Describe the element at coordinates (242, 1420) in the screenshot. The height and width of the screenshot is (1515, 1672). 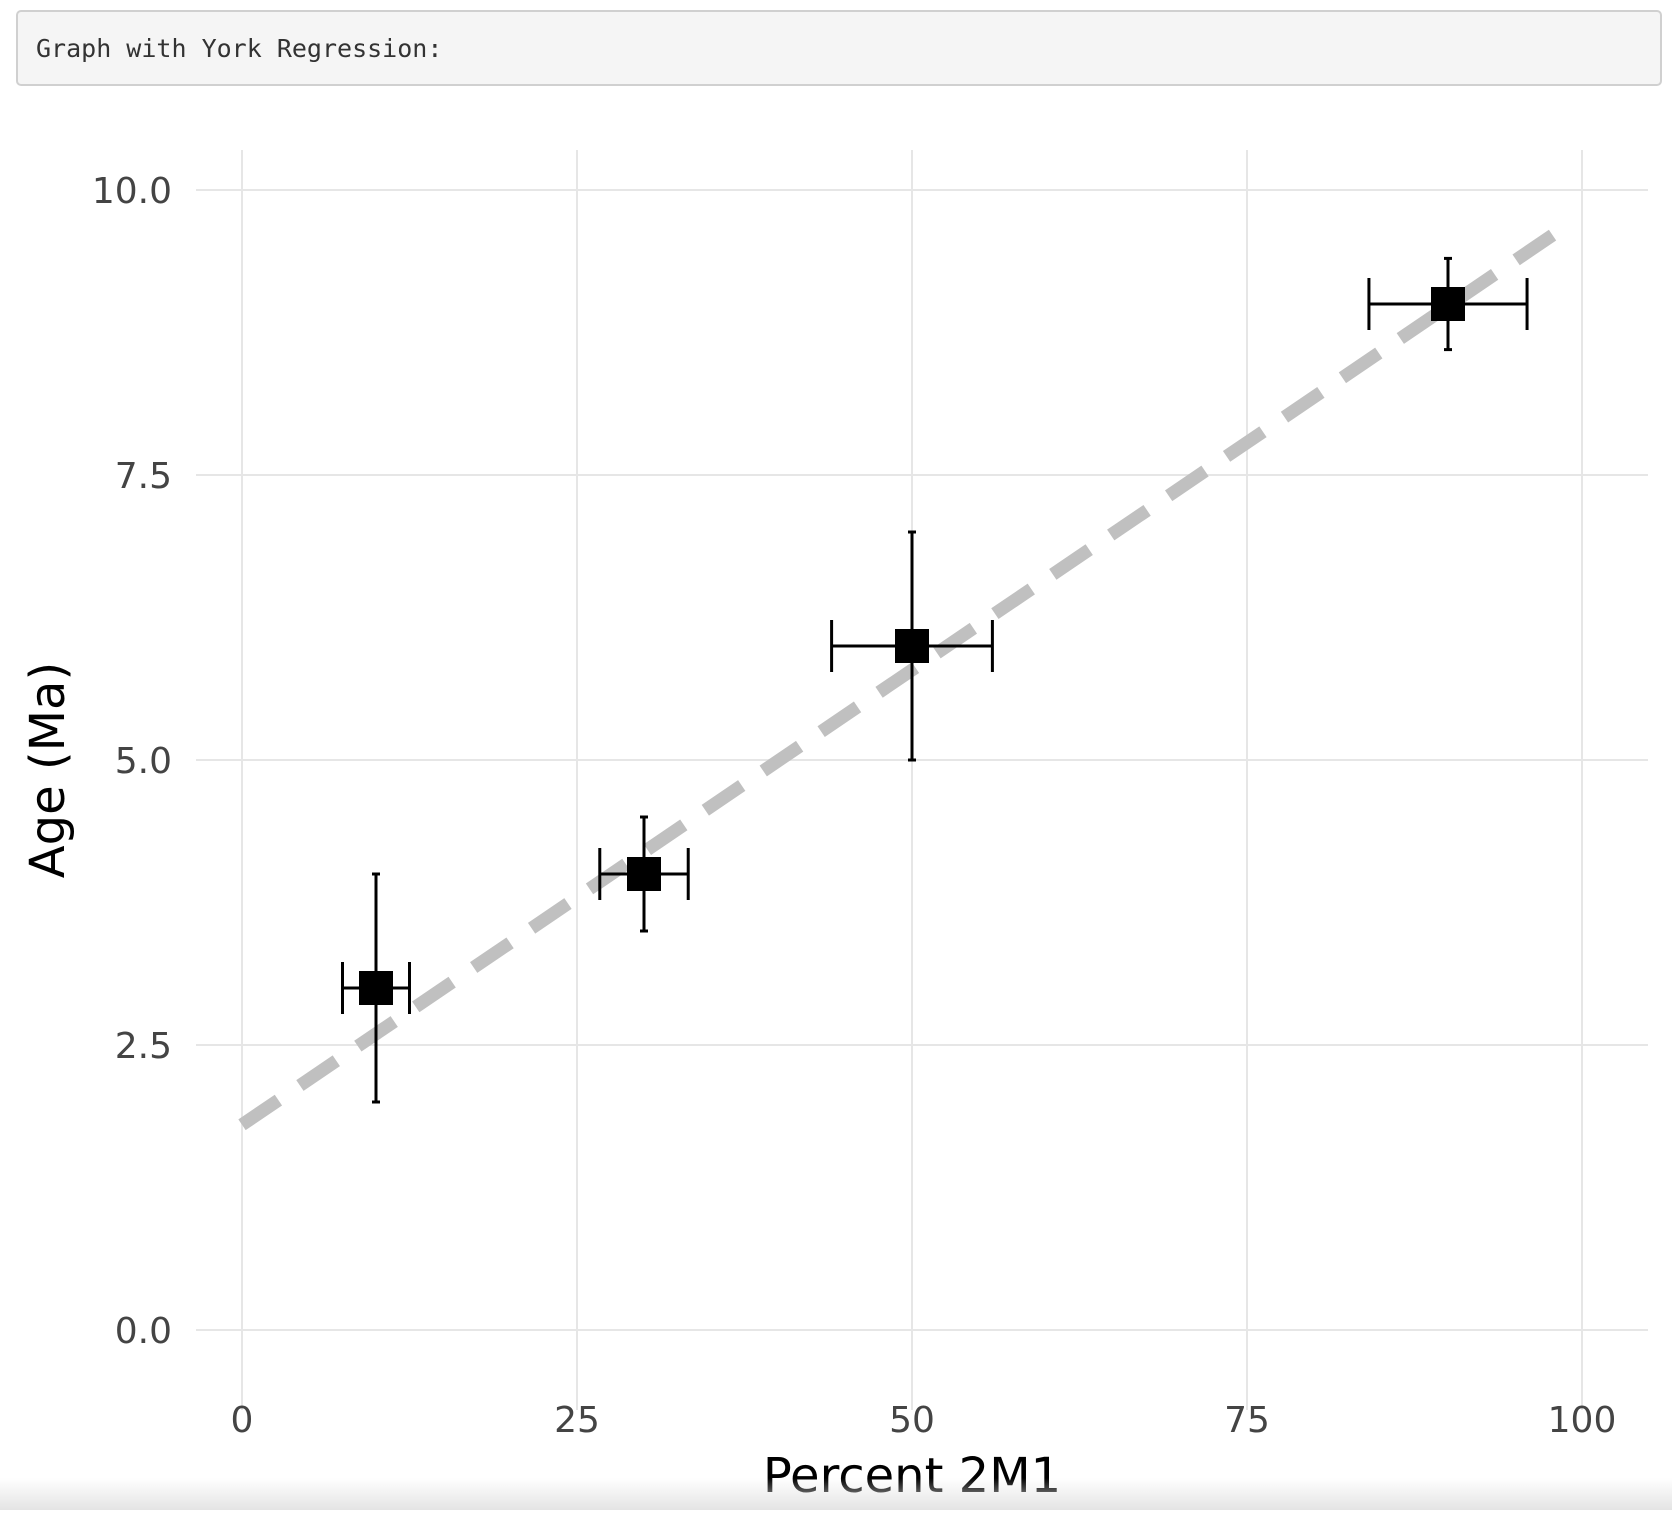
I see `x-tick-label: 0` at that location.